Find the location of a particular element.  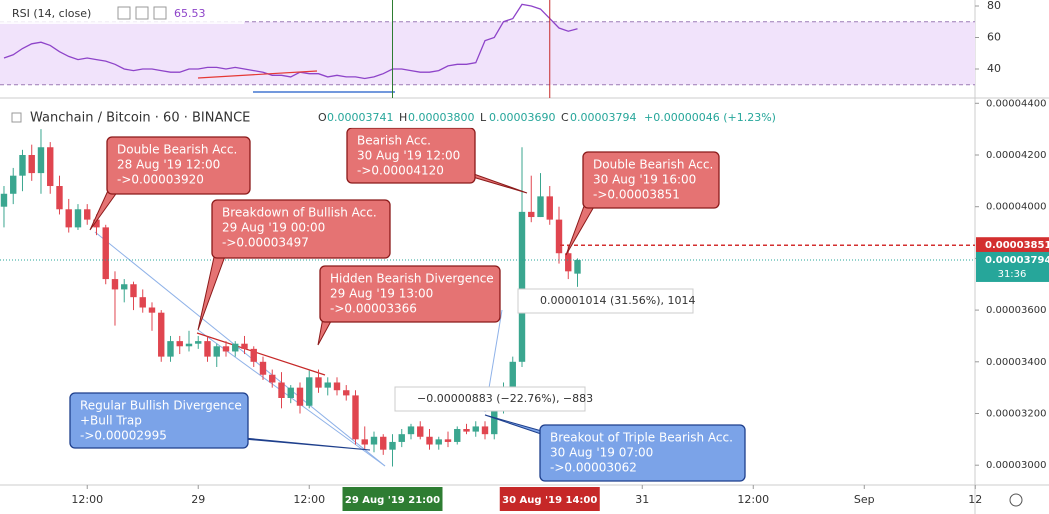

ohlc-key: O is located at coordinates (322, 117).